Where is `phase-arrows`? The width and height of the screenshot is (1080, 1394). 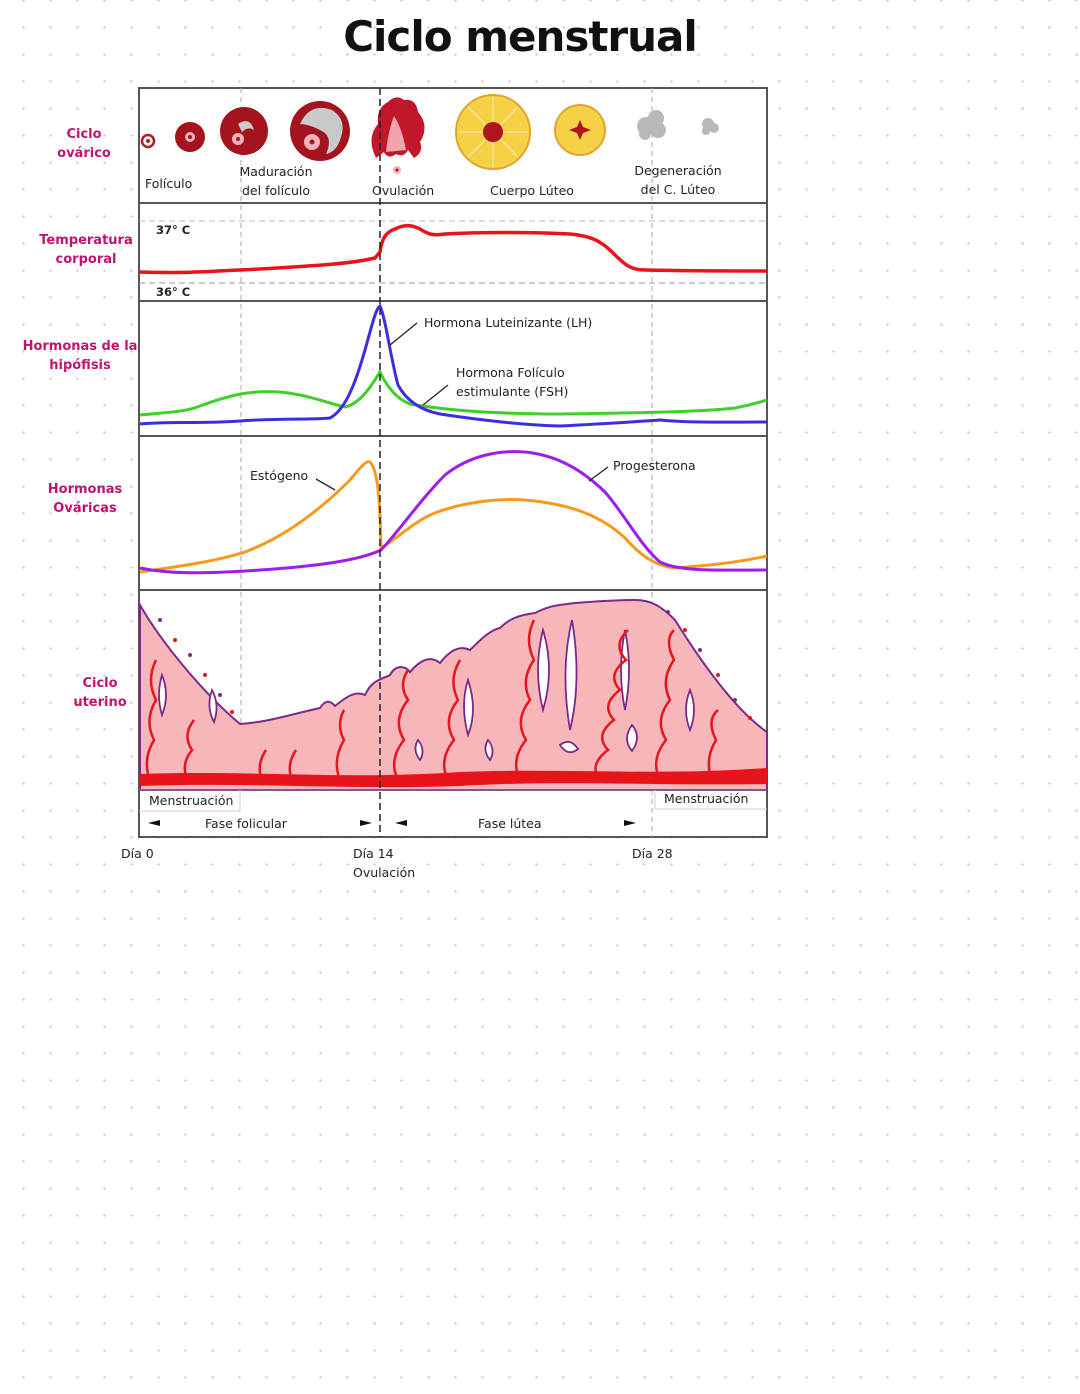 phase-arrows is located at coordinates (392, 823).